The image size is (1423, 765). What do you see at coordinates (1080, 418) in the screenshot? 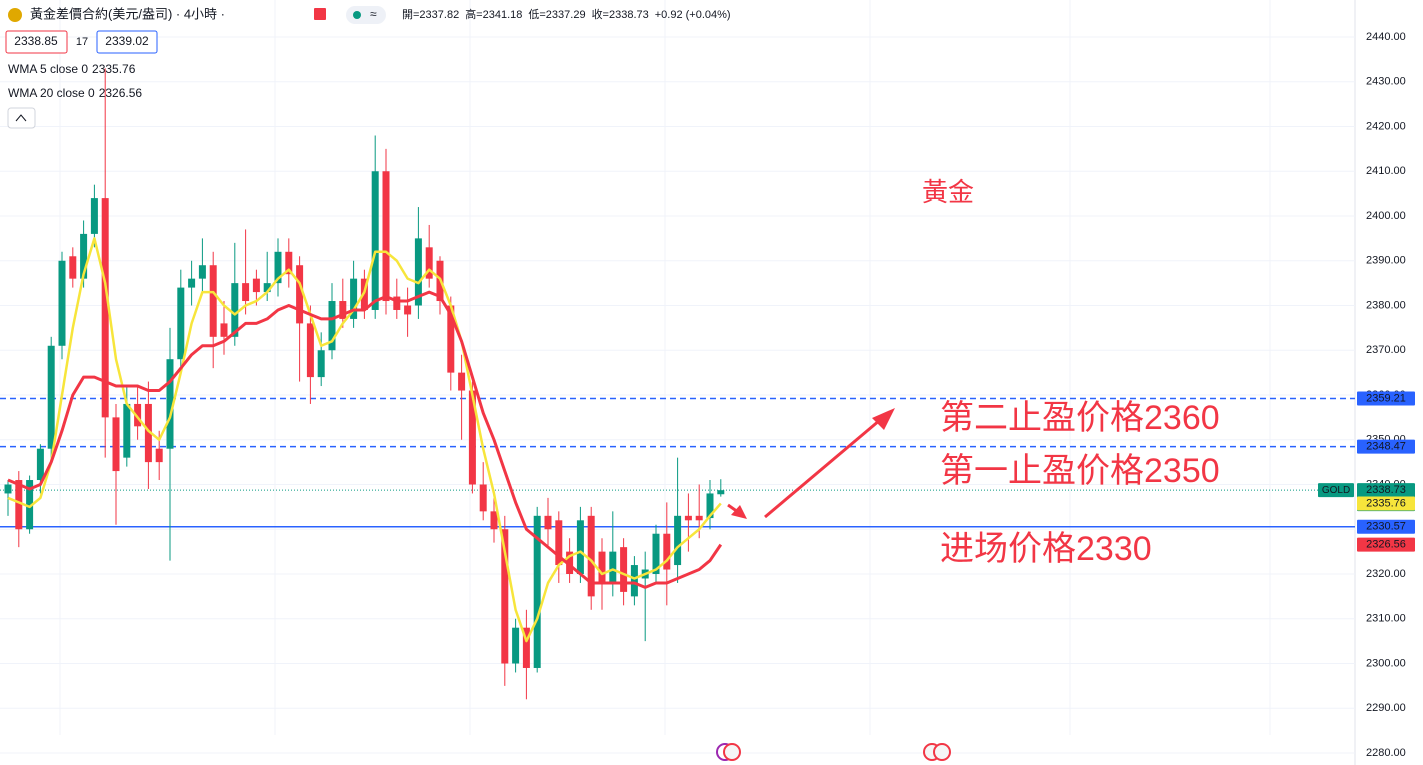
I see `annotation: 第二止盈价格2360` at bounding box center [1080, 418].